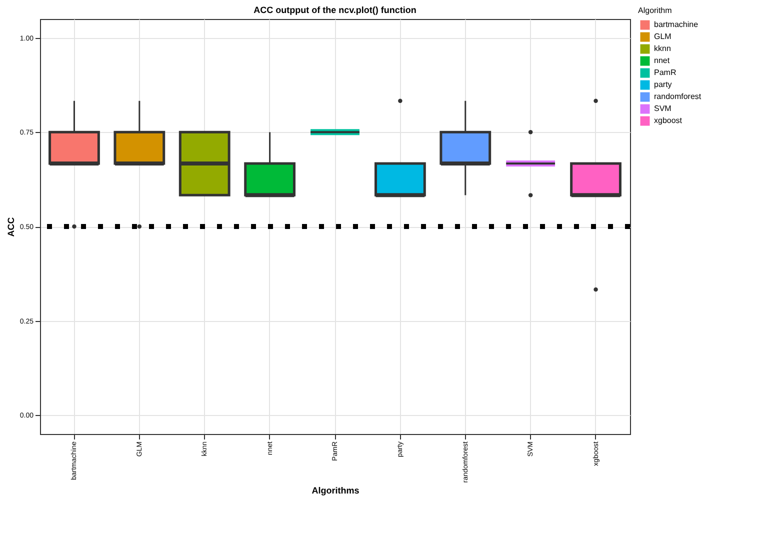 The height and width of the screenshot is (548, 760). What do you see at coordinates (655, 10) in the screenshot?
I see `legend-title: Algorithm` at bounding box center [655, 10].